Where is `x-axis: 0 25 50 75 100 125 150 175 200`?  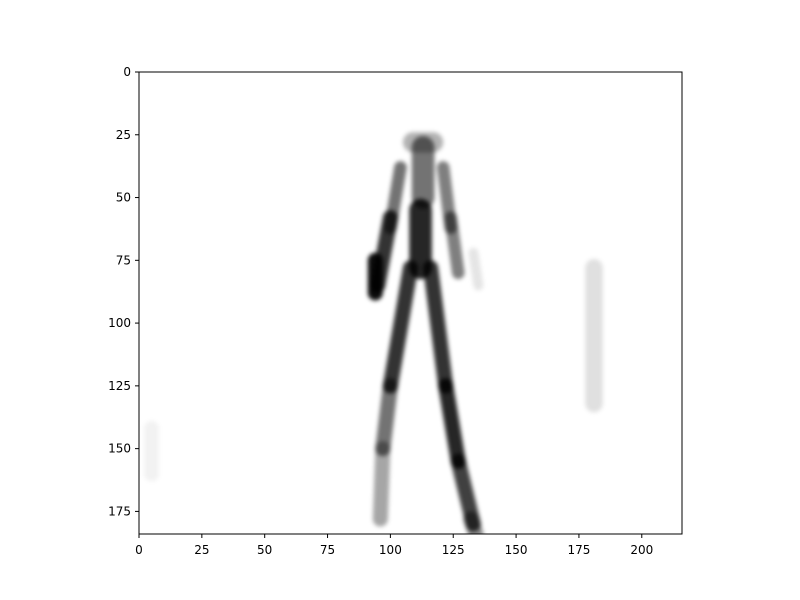
x-axis: 0 25 50 75 100 125 150 175 200 is located at coordinates (394, 545).